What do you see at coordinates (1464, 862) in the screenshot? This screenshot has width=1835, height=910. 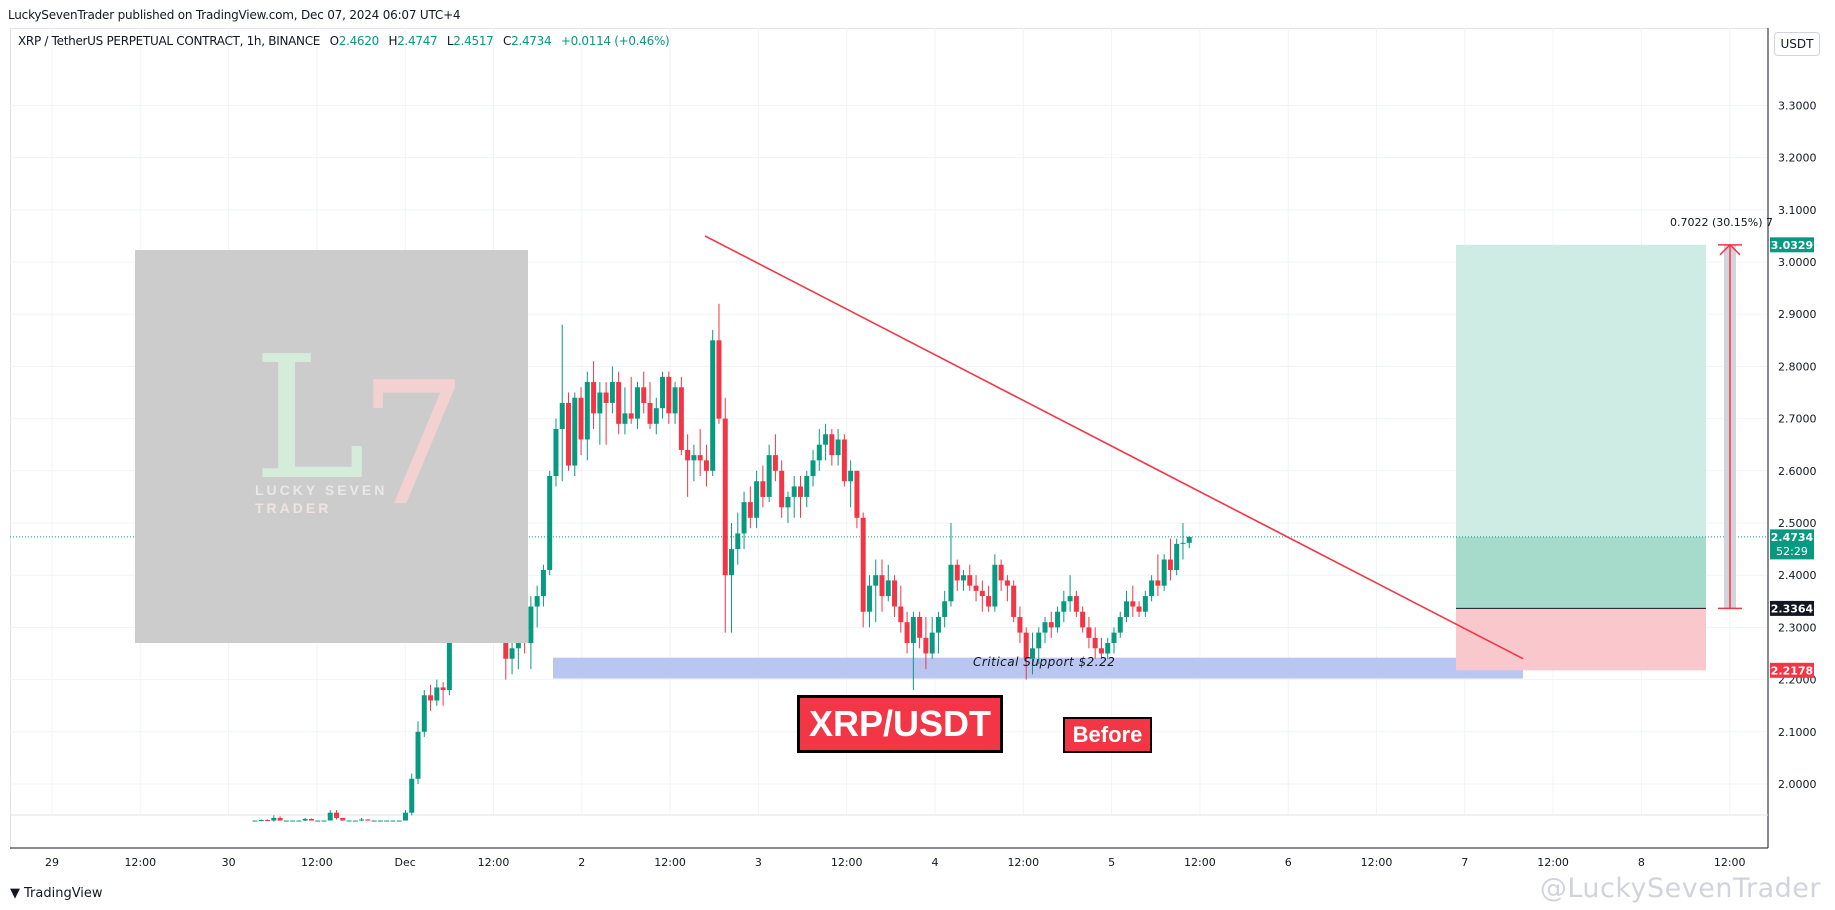 I see `x-tick-label: 7` at bounding box center [1464, 862].